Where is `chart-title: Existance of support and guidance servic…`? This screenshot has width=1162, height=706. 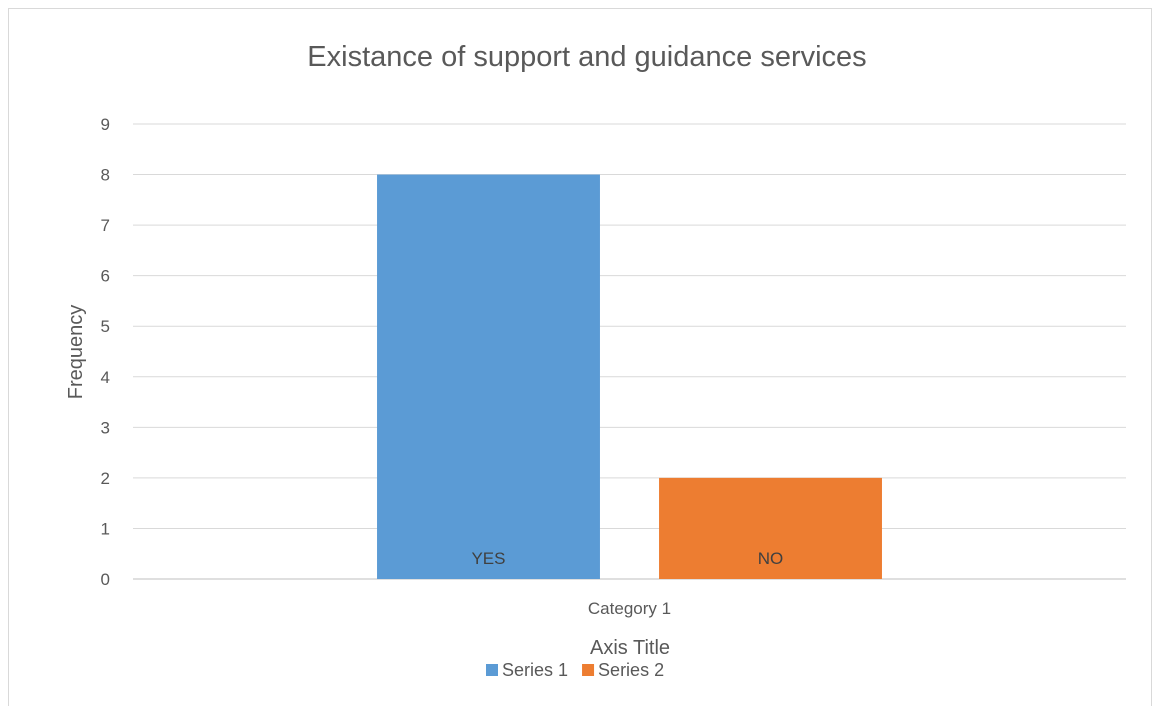 chart-title: Existance of support and guidance servic… is located at coordinates (586, 57).